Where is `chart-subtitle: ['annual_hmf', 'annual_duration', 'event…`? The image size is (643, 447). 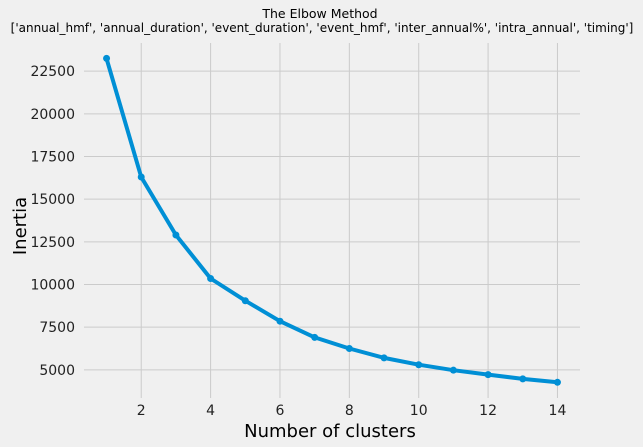 chart-subtitle: ['annual_hmf', 'annual_duration', 'event… is located at coordinates (322, 28).